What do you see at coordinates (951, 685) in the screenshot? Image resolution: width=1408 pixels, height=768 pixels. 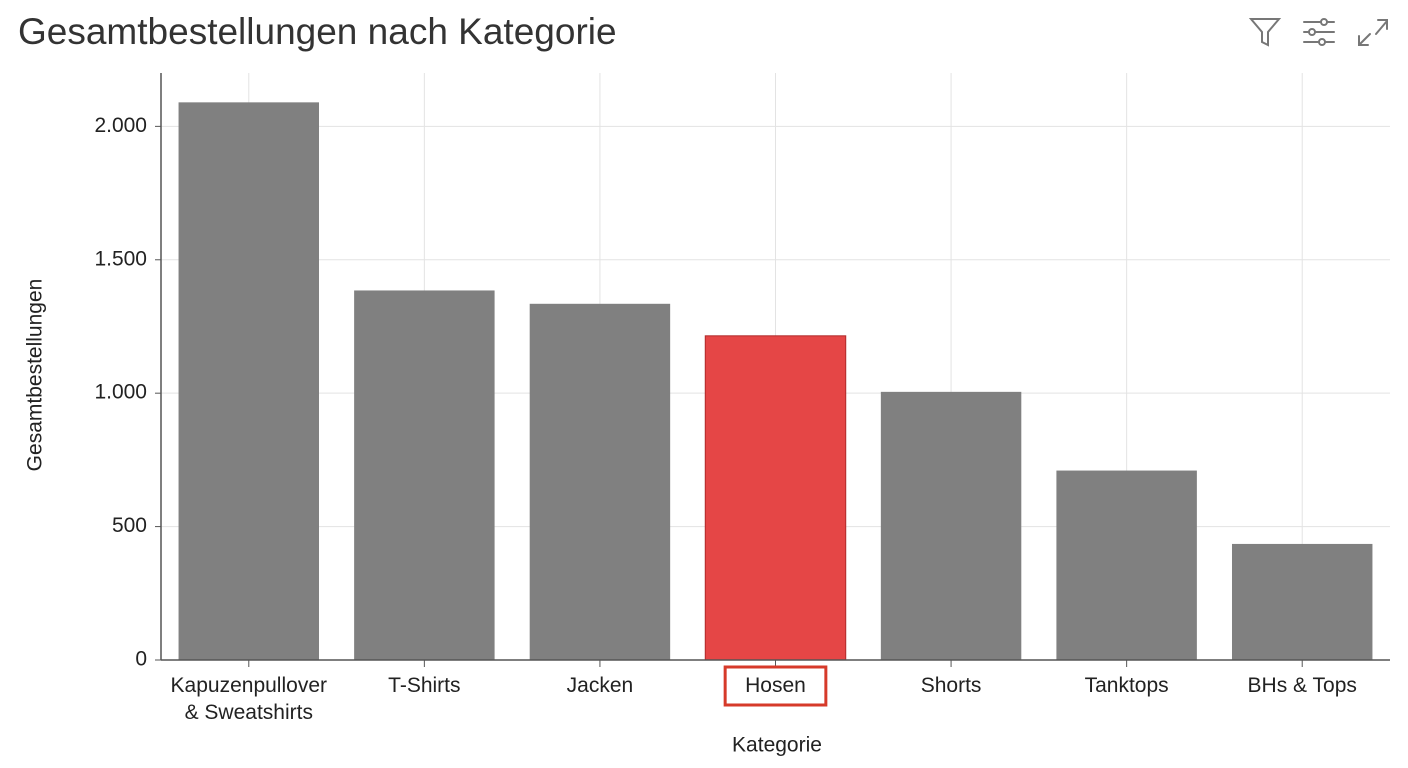 I see `x-tick-label: Shorts` at bounding box center [951, 685].